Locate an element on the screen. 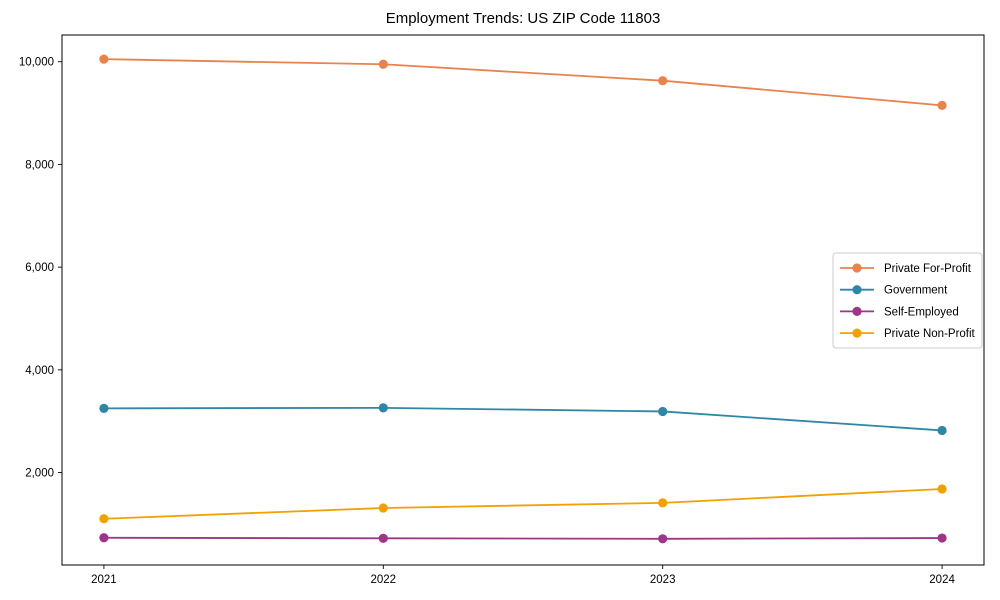  y-tick-label: 4,000 is located at coordinates (39, 371).